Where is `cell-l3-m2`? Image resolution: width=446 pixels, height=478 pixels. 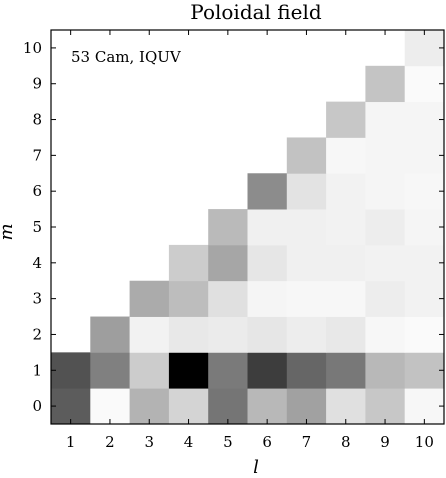
cell-l3-m2 is located at coordinates (149, 334).